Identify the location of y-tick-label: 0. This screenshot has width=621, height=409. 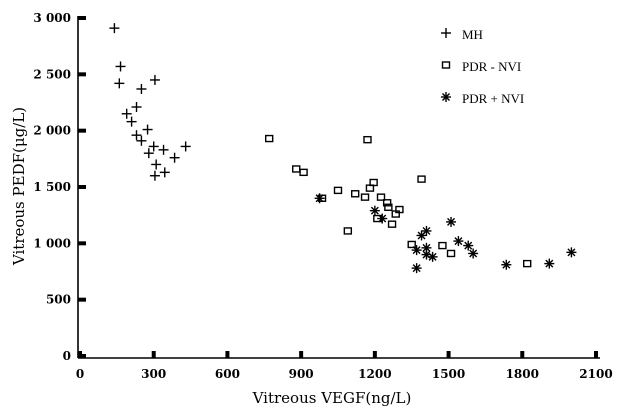
(67, 356).